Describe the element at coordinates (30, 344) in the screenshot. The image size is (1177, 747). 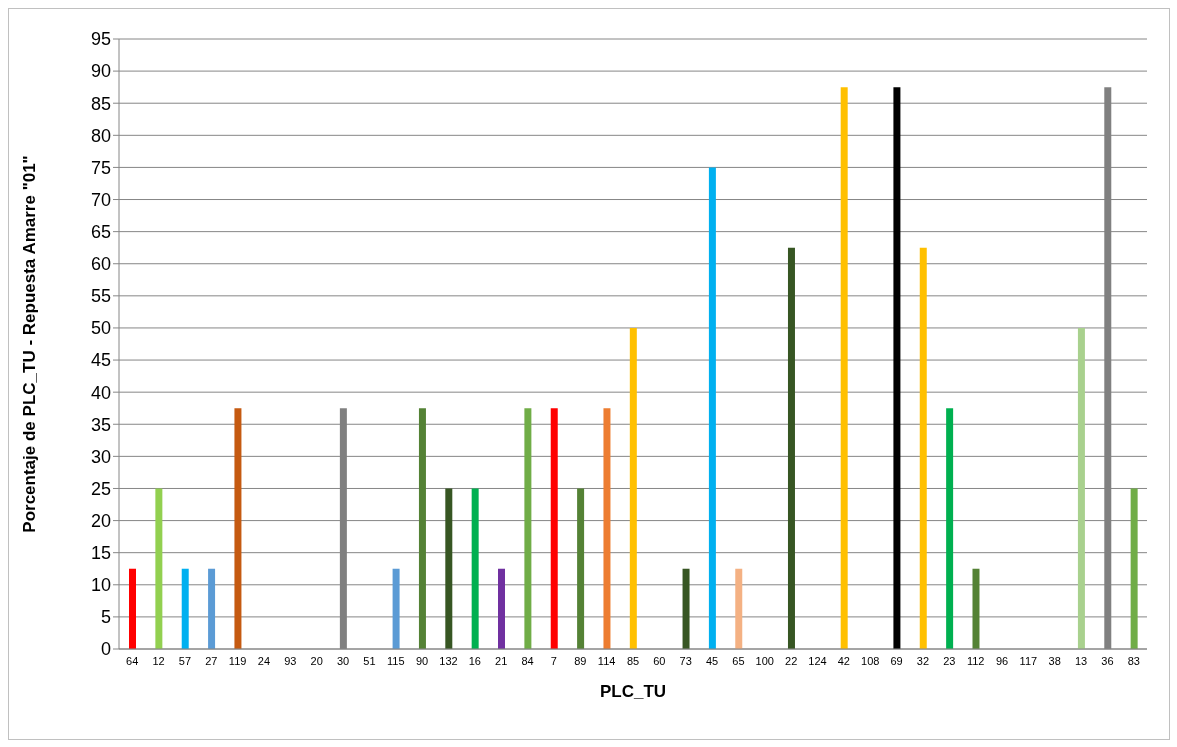
I see `y-axis-title: Porcentaje de PLC_TU - Repuesta Amarre "01"` at that location.